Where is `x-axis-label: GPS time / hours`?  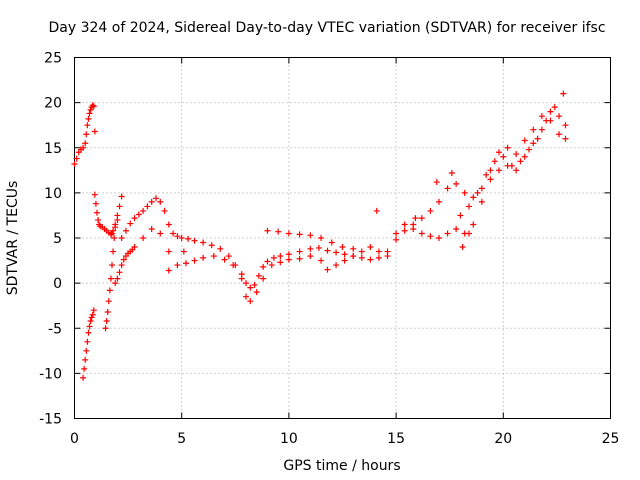
x-axis-label: GPS time / hours is located at coordinates (341, 466).